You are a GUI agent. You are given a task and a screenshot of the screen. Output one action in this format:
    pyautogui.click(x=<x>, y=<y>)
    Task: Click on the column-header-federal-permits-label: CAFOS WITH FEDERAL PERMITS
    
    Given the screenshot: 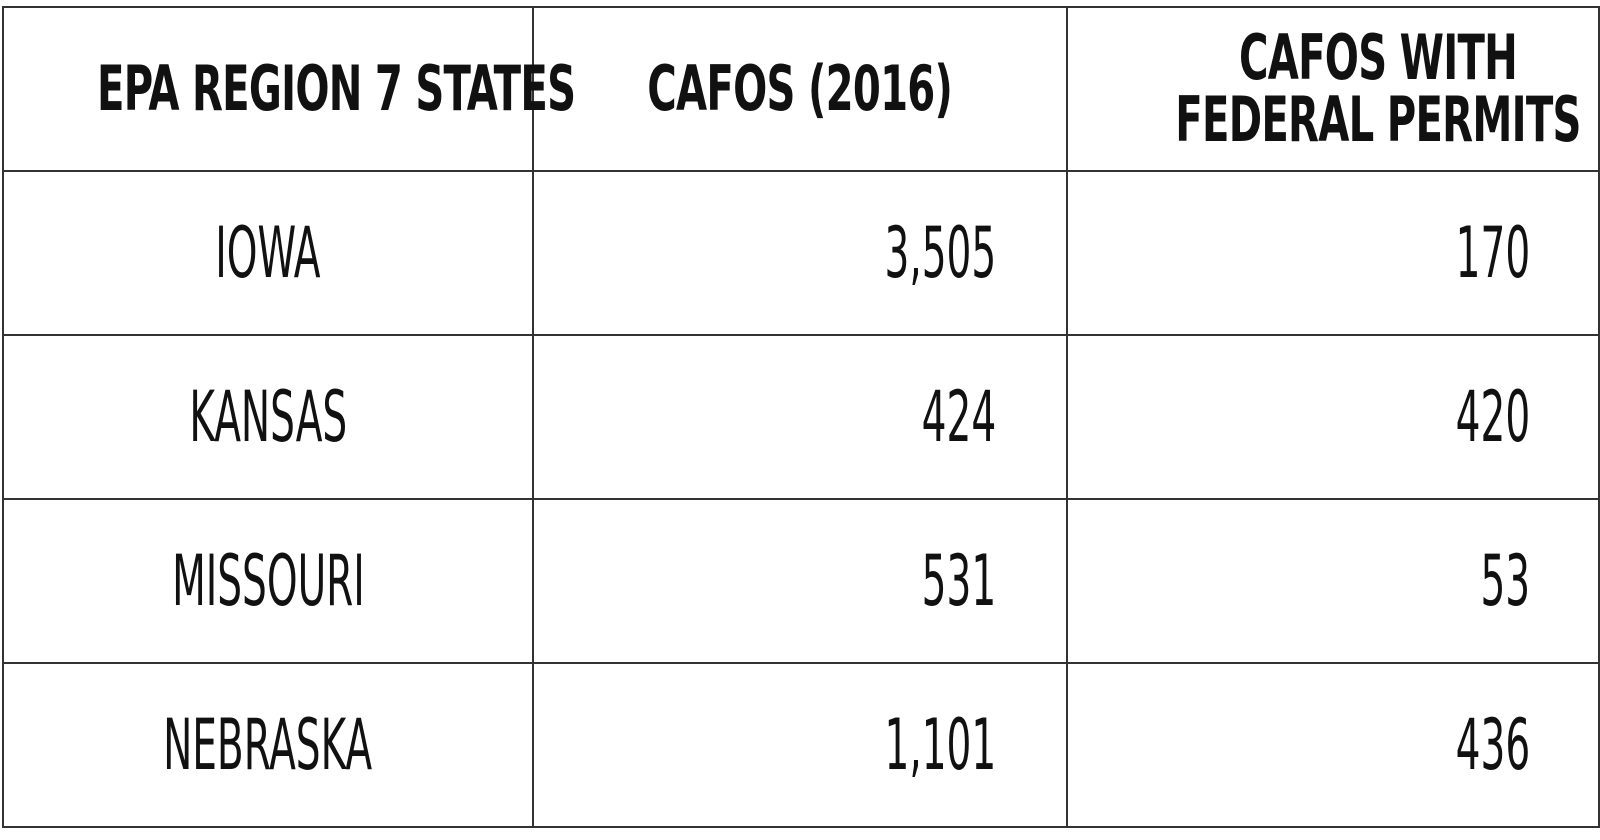 What is the action you would take?
    pyautogui.click(x=1378, y=88)
    